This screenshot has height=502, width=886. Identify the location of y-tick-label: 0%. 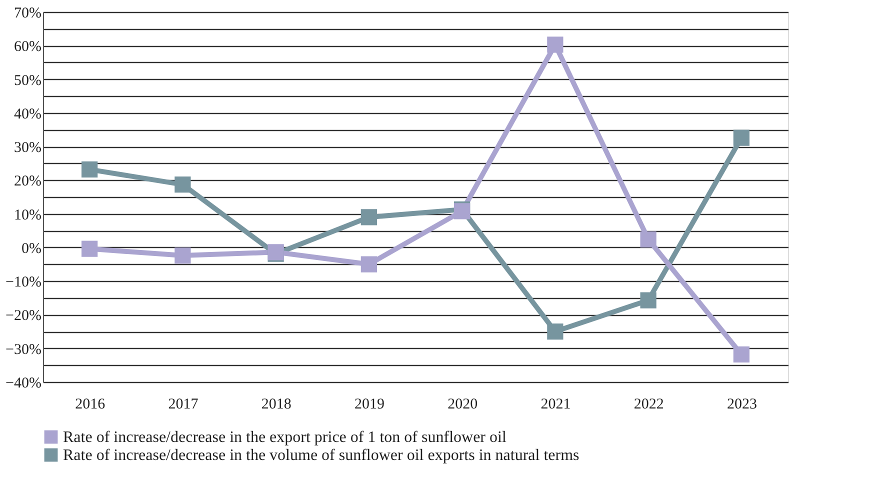
(32, 248).